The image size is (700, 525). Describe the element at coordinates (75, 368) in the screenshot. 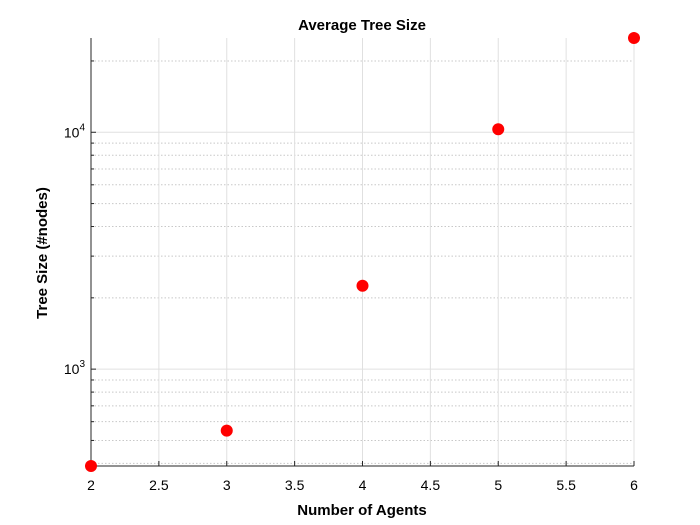

I see `y-tick-label: 10³` at that location.